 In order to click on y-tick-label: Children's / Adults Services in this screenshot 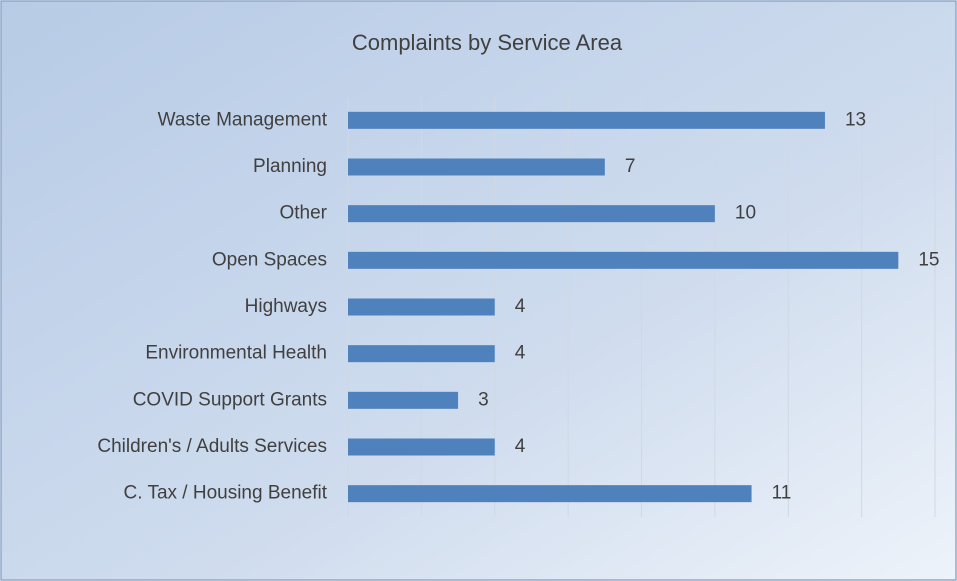, I will do `click(212, 446)`.